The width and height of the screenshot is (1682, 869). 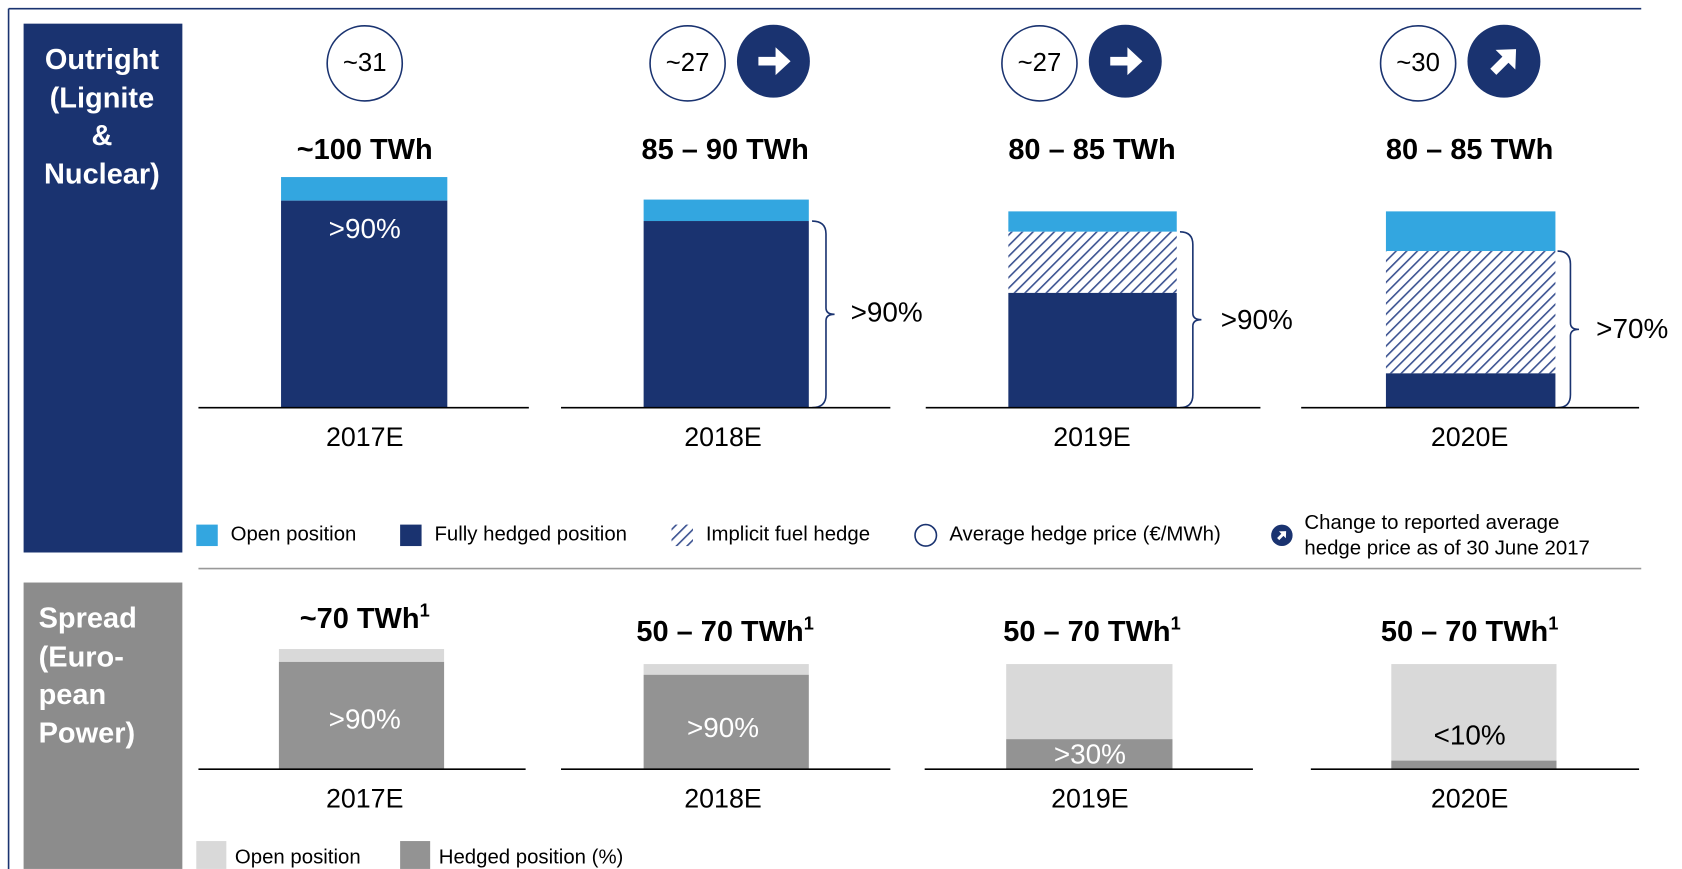 What do you see at coordinates (365, 616) in the screenshot?
I see `volume: ~70 TWh1` at bounding box center [365, 616].